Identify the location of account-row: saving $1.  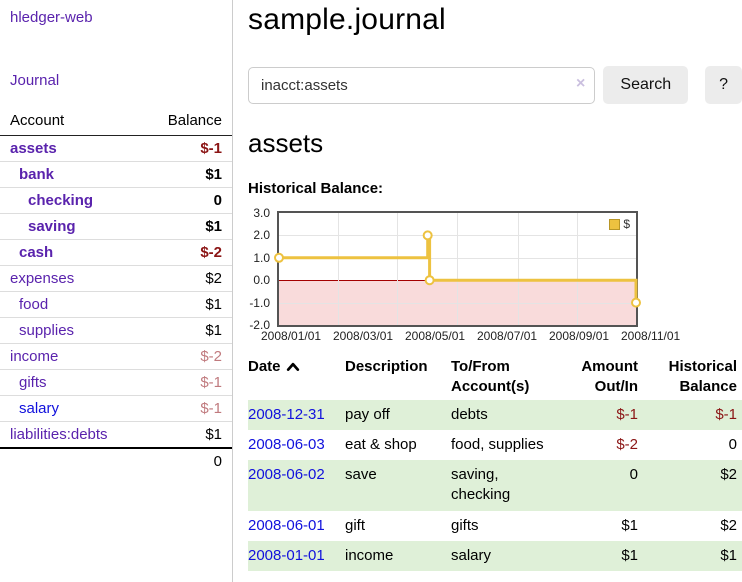
(116, 226).